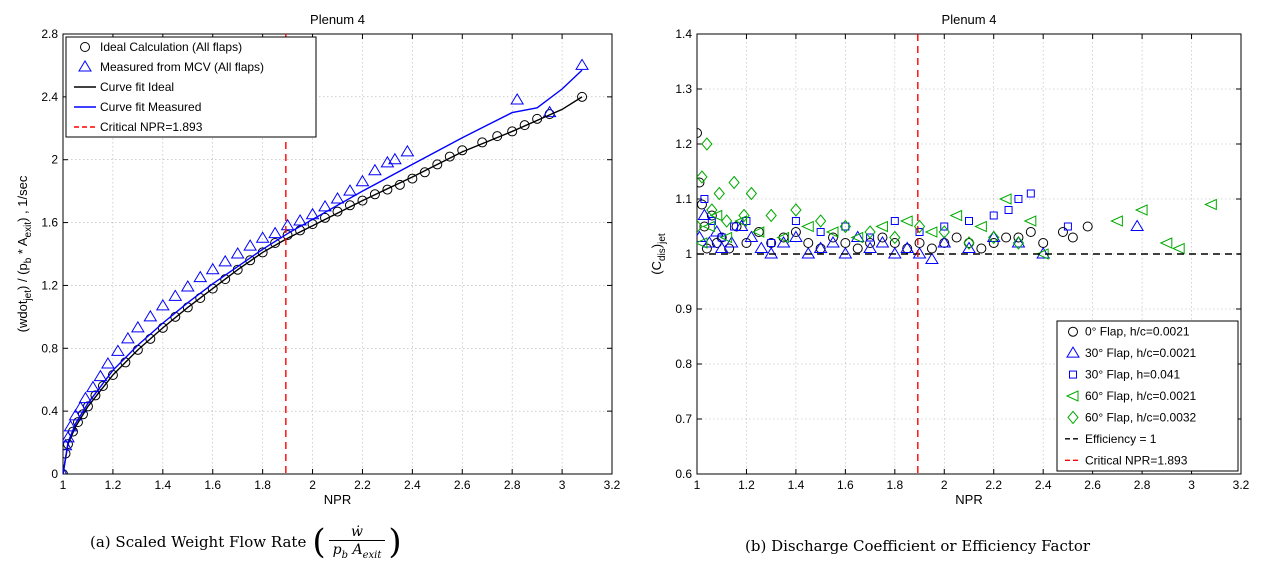 The width and height of the screenshot is (1261, 572). Describe the element at coordinates (683, 474) in the screenshot. I see `chart2-ytick-label-0: 0.6` at that location.